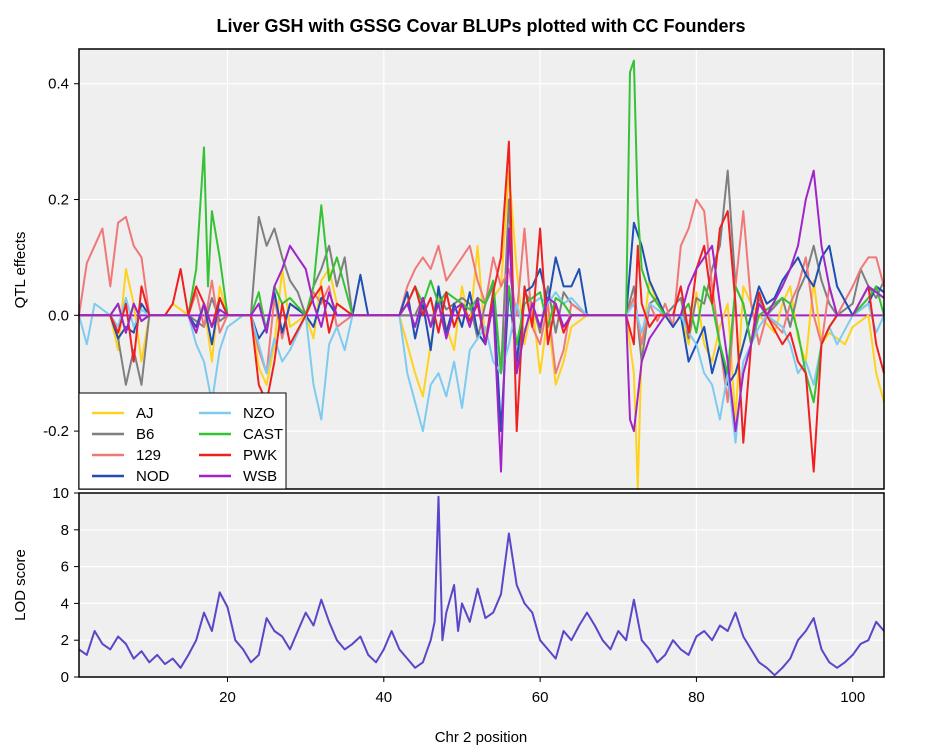 Image resolution: width=934 pixels, height=756 pixels. I want to click on y-tick-label: 8, so click(65, 530).